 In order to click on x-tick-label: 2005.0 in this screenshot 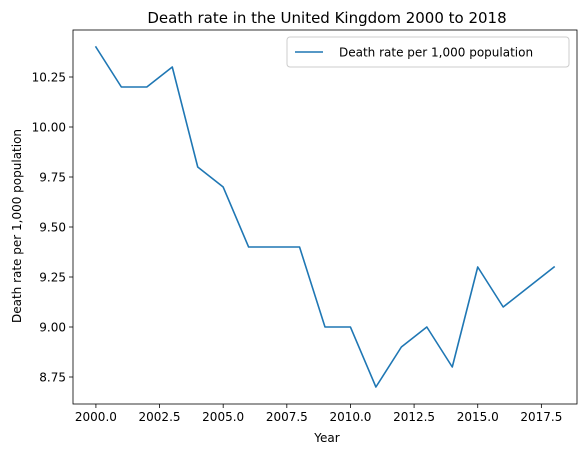, I will do `click(223, 417)`.